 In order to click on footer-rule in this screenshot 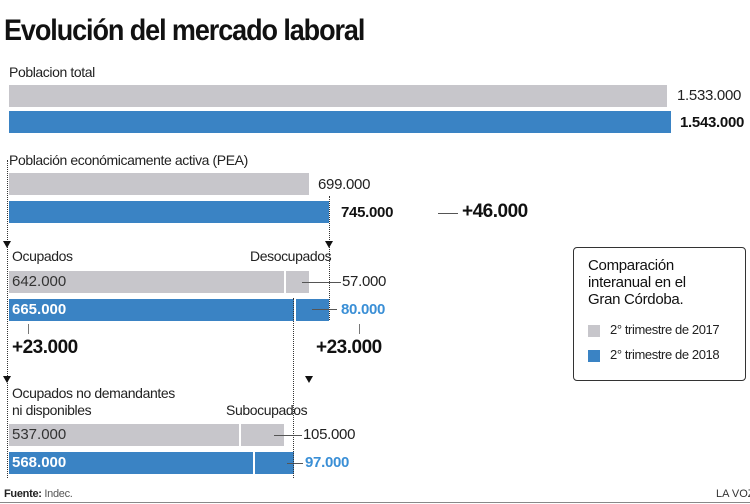, I will do `click(375, 502)`.